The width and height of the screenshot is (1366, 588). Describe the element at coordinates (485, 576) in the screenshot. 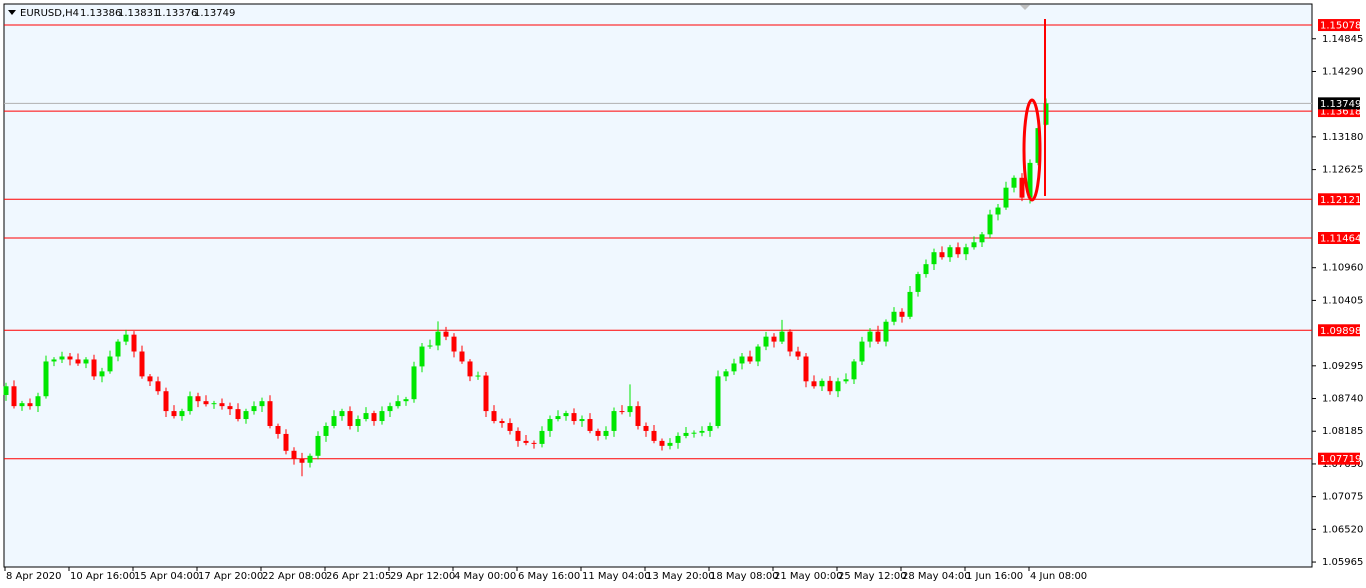

I see `x-tick-label: 4 May 00:00` at that location.